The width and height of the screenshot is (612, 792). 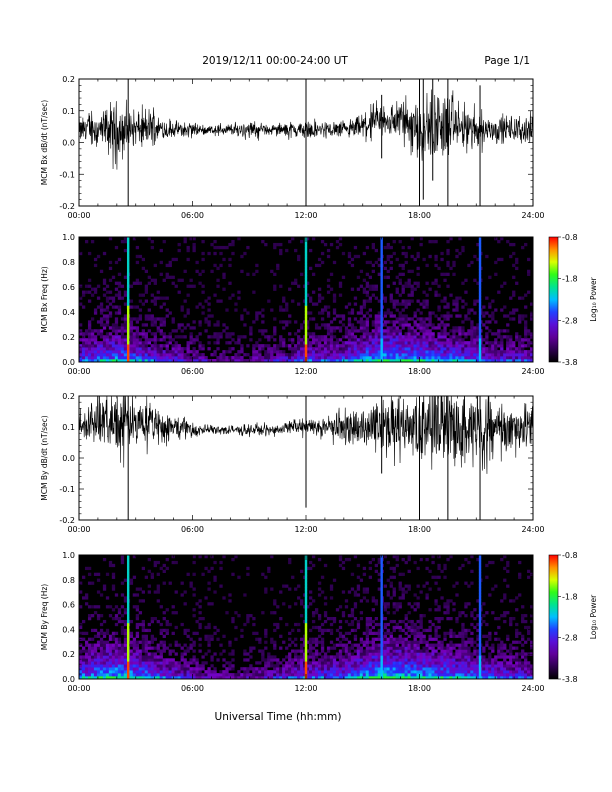 I want to click on heatmap-cells, so click(x=306, y=617).